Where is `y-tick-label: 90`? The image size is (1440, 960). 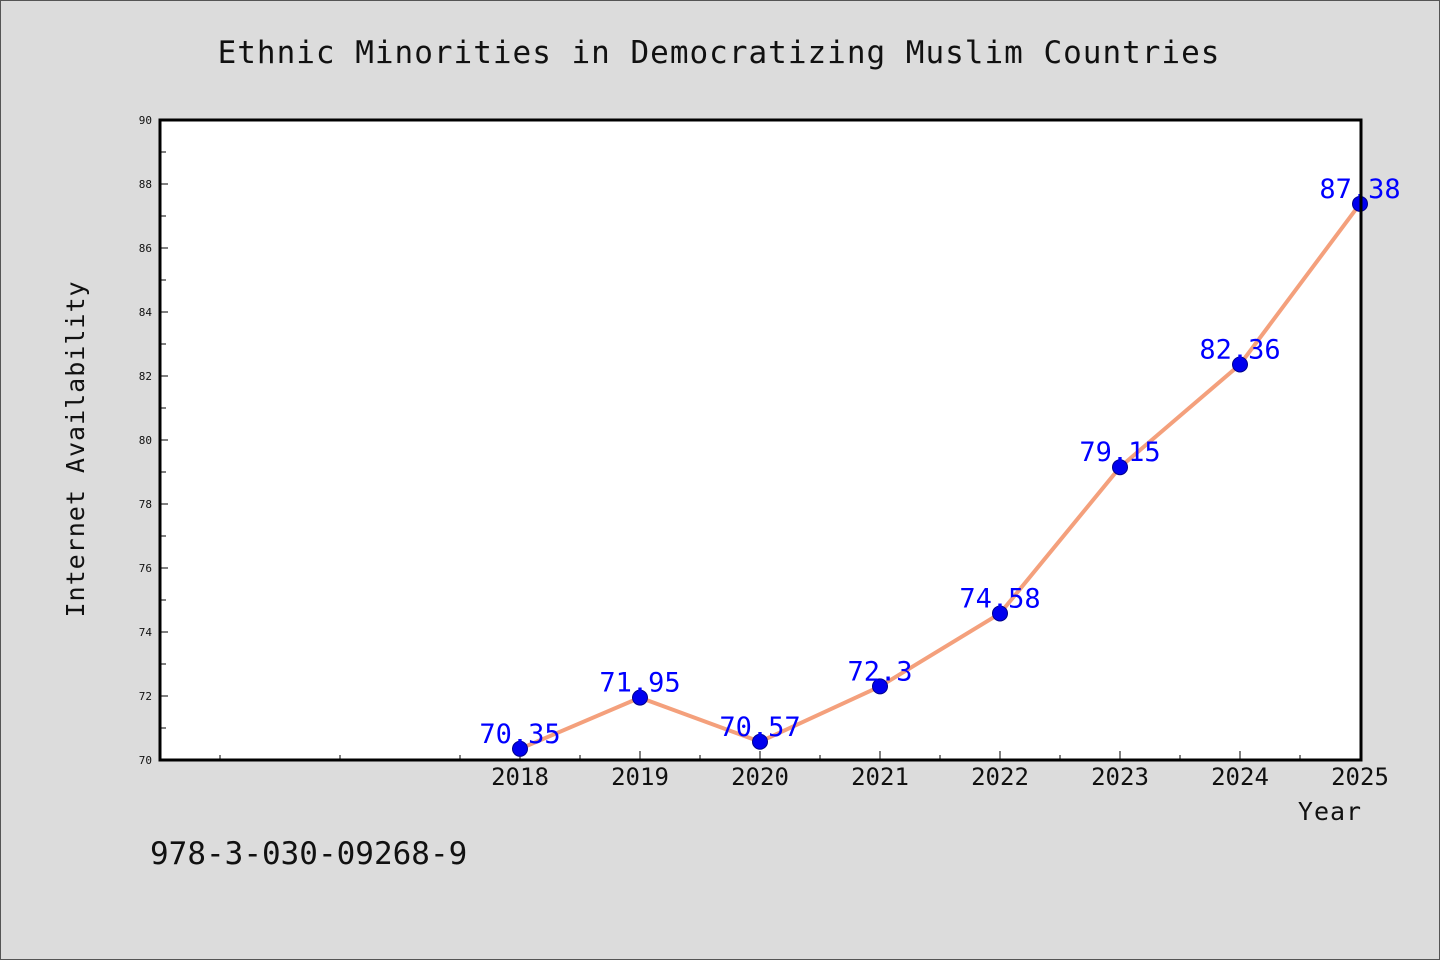
y-tick-label: 90 is located at coordinates (145, 120).